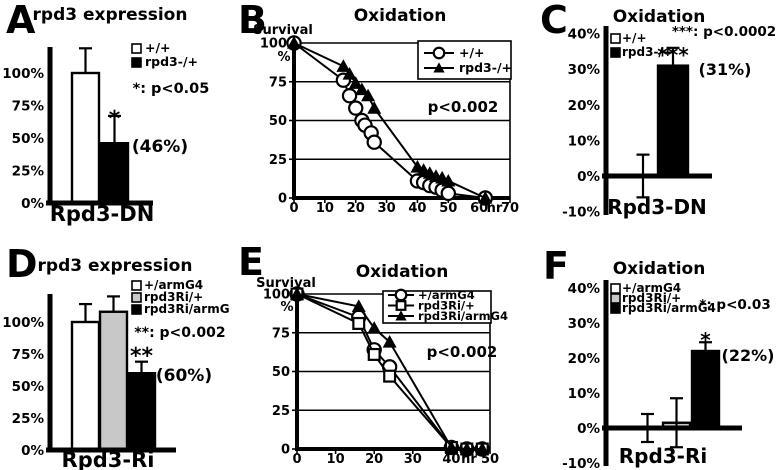 This screenshot has width=781, height=470. What do you see at coordinates (584, 394) in the screenshot?
I see `y-tick-label: 10%` at bounding box center [584, 394].